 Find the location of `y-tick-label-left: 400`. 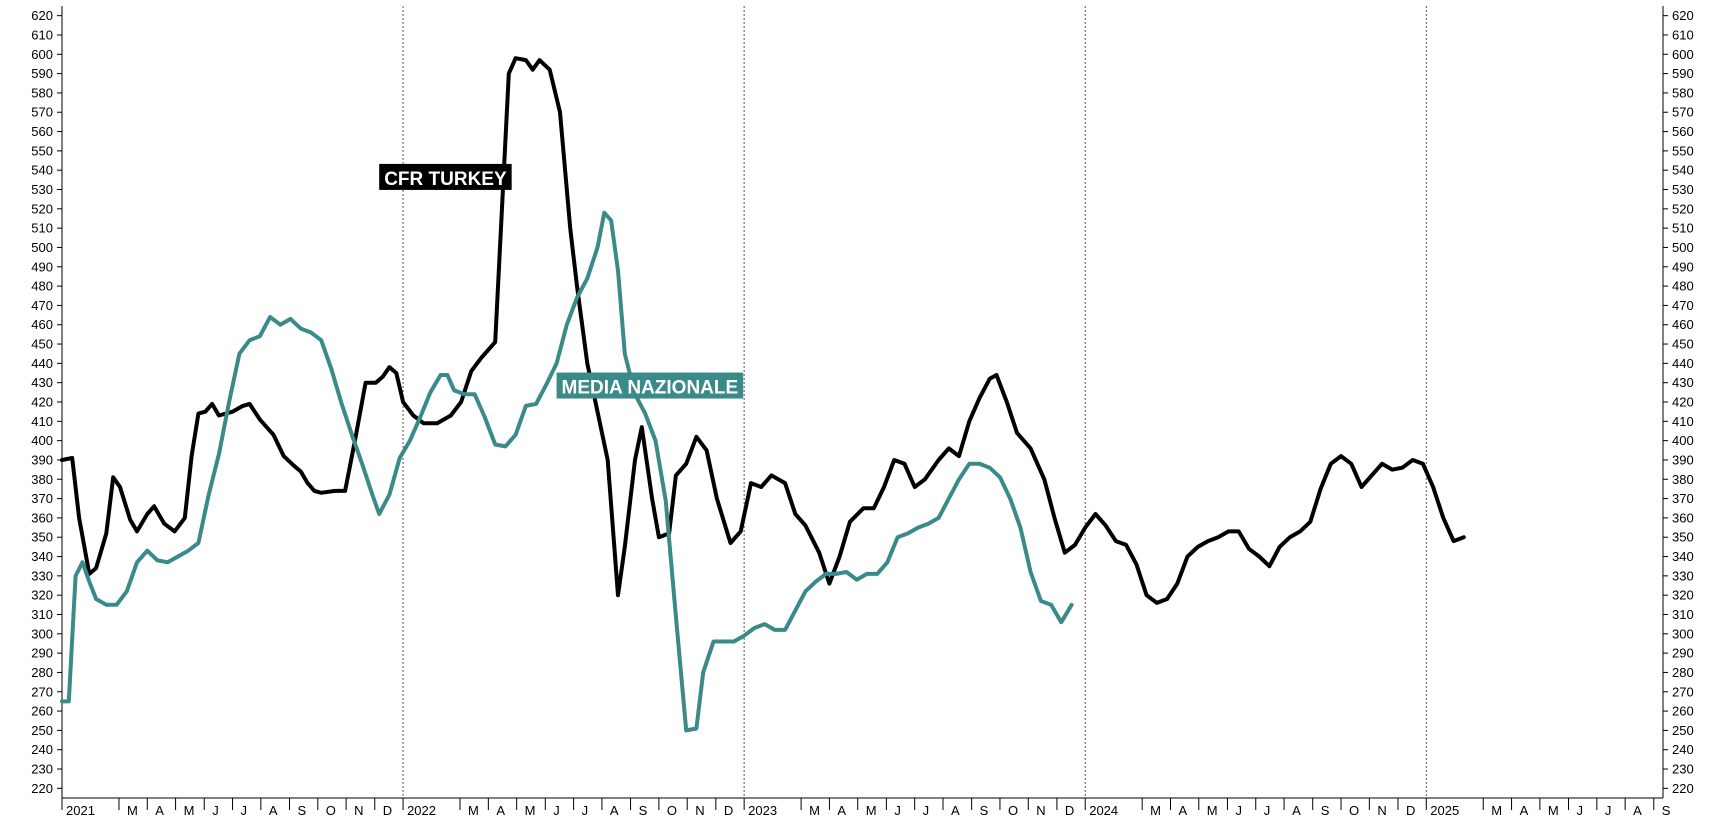

y-tick-label-left: 400 is located at coordinates (42, 440).